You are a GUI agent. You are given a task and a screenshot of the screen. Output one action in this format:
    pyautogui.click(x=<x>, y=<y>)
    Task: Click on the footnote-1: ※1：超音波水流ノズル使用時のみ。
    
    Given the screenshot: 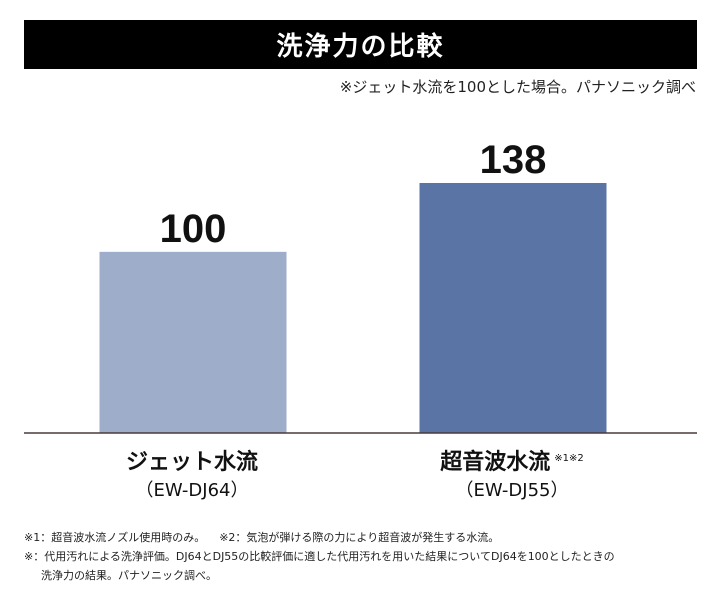 What is the action you would take?
    pyautogui.click(x=115, y=537)
    